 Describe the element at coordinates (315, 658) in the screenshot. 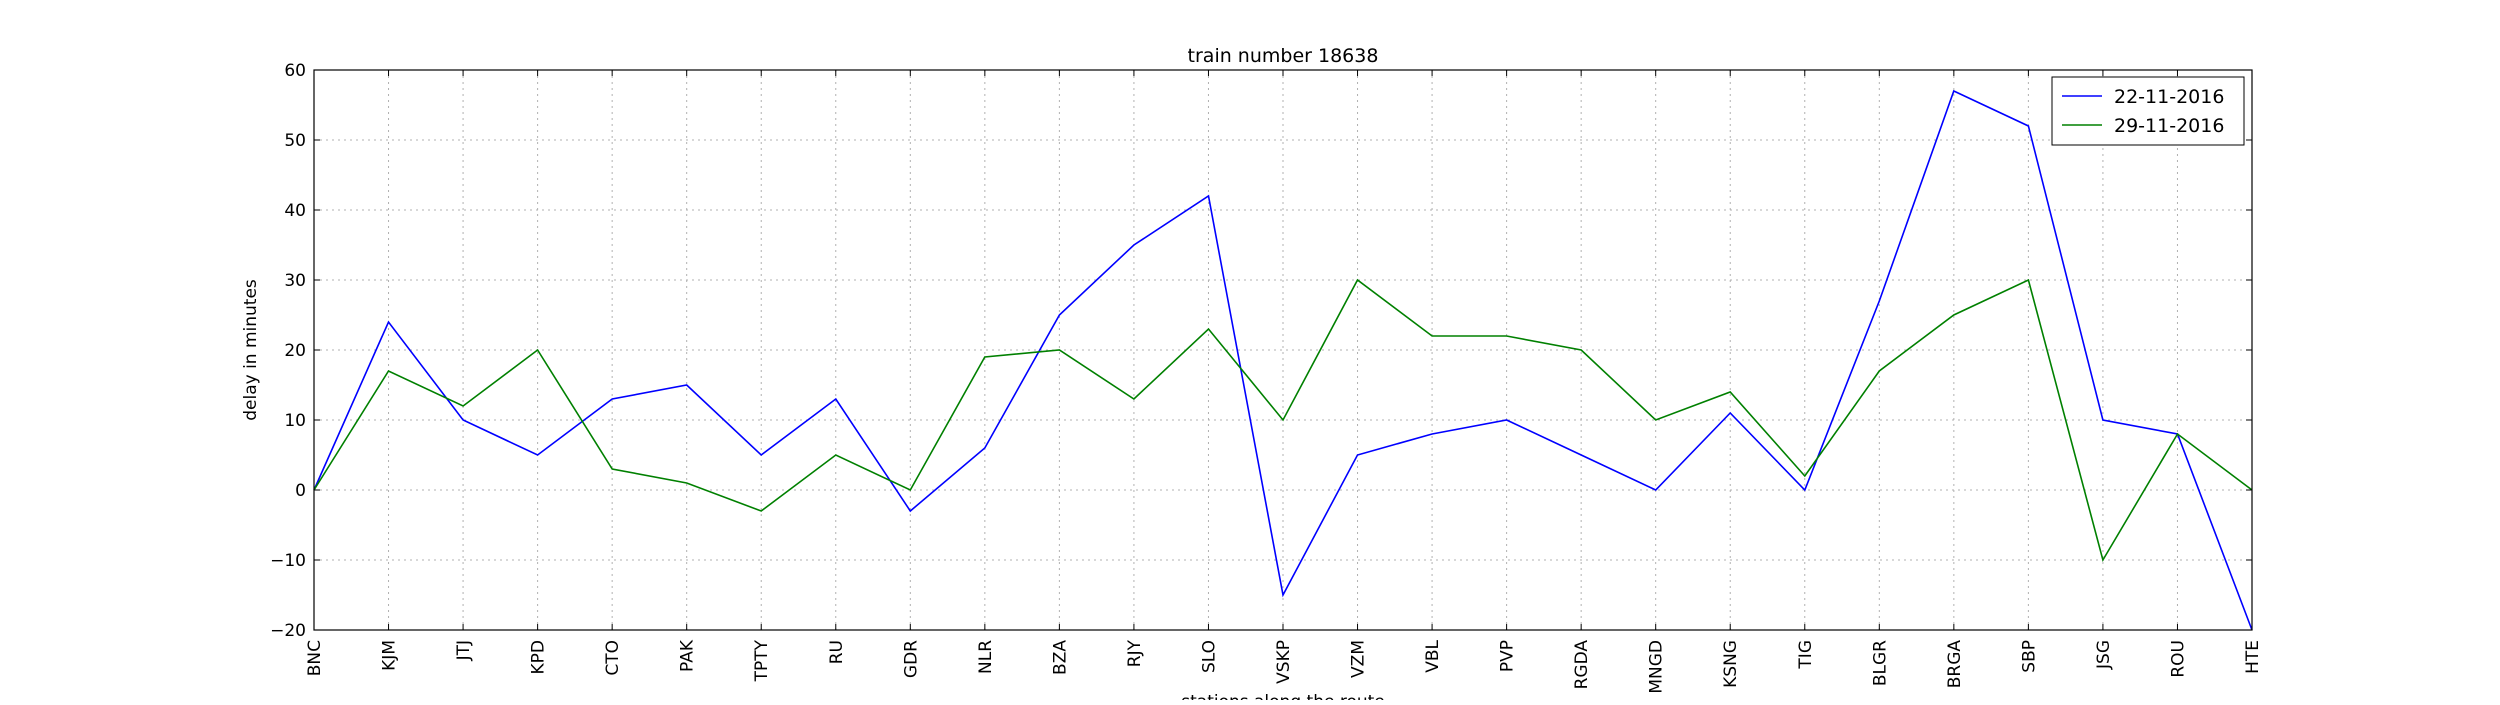

I see `x-tick-label: BNC` at that location.